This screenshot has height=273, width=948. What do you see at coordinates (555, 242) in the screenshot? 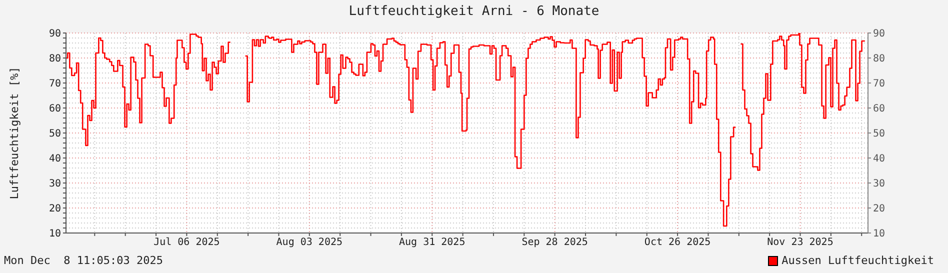
I see `x-tick-label: Sep 28 2025` at bounding box center [555, 242].